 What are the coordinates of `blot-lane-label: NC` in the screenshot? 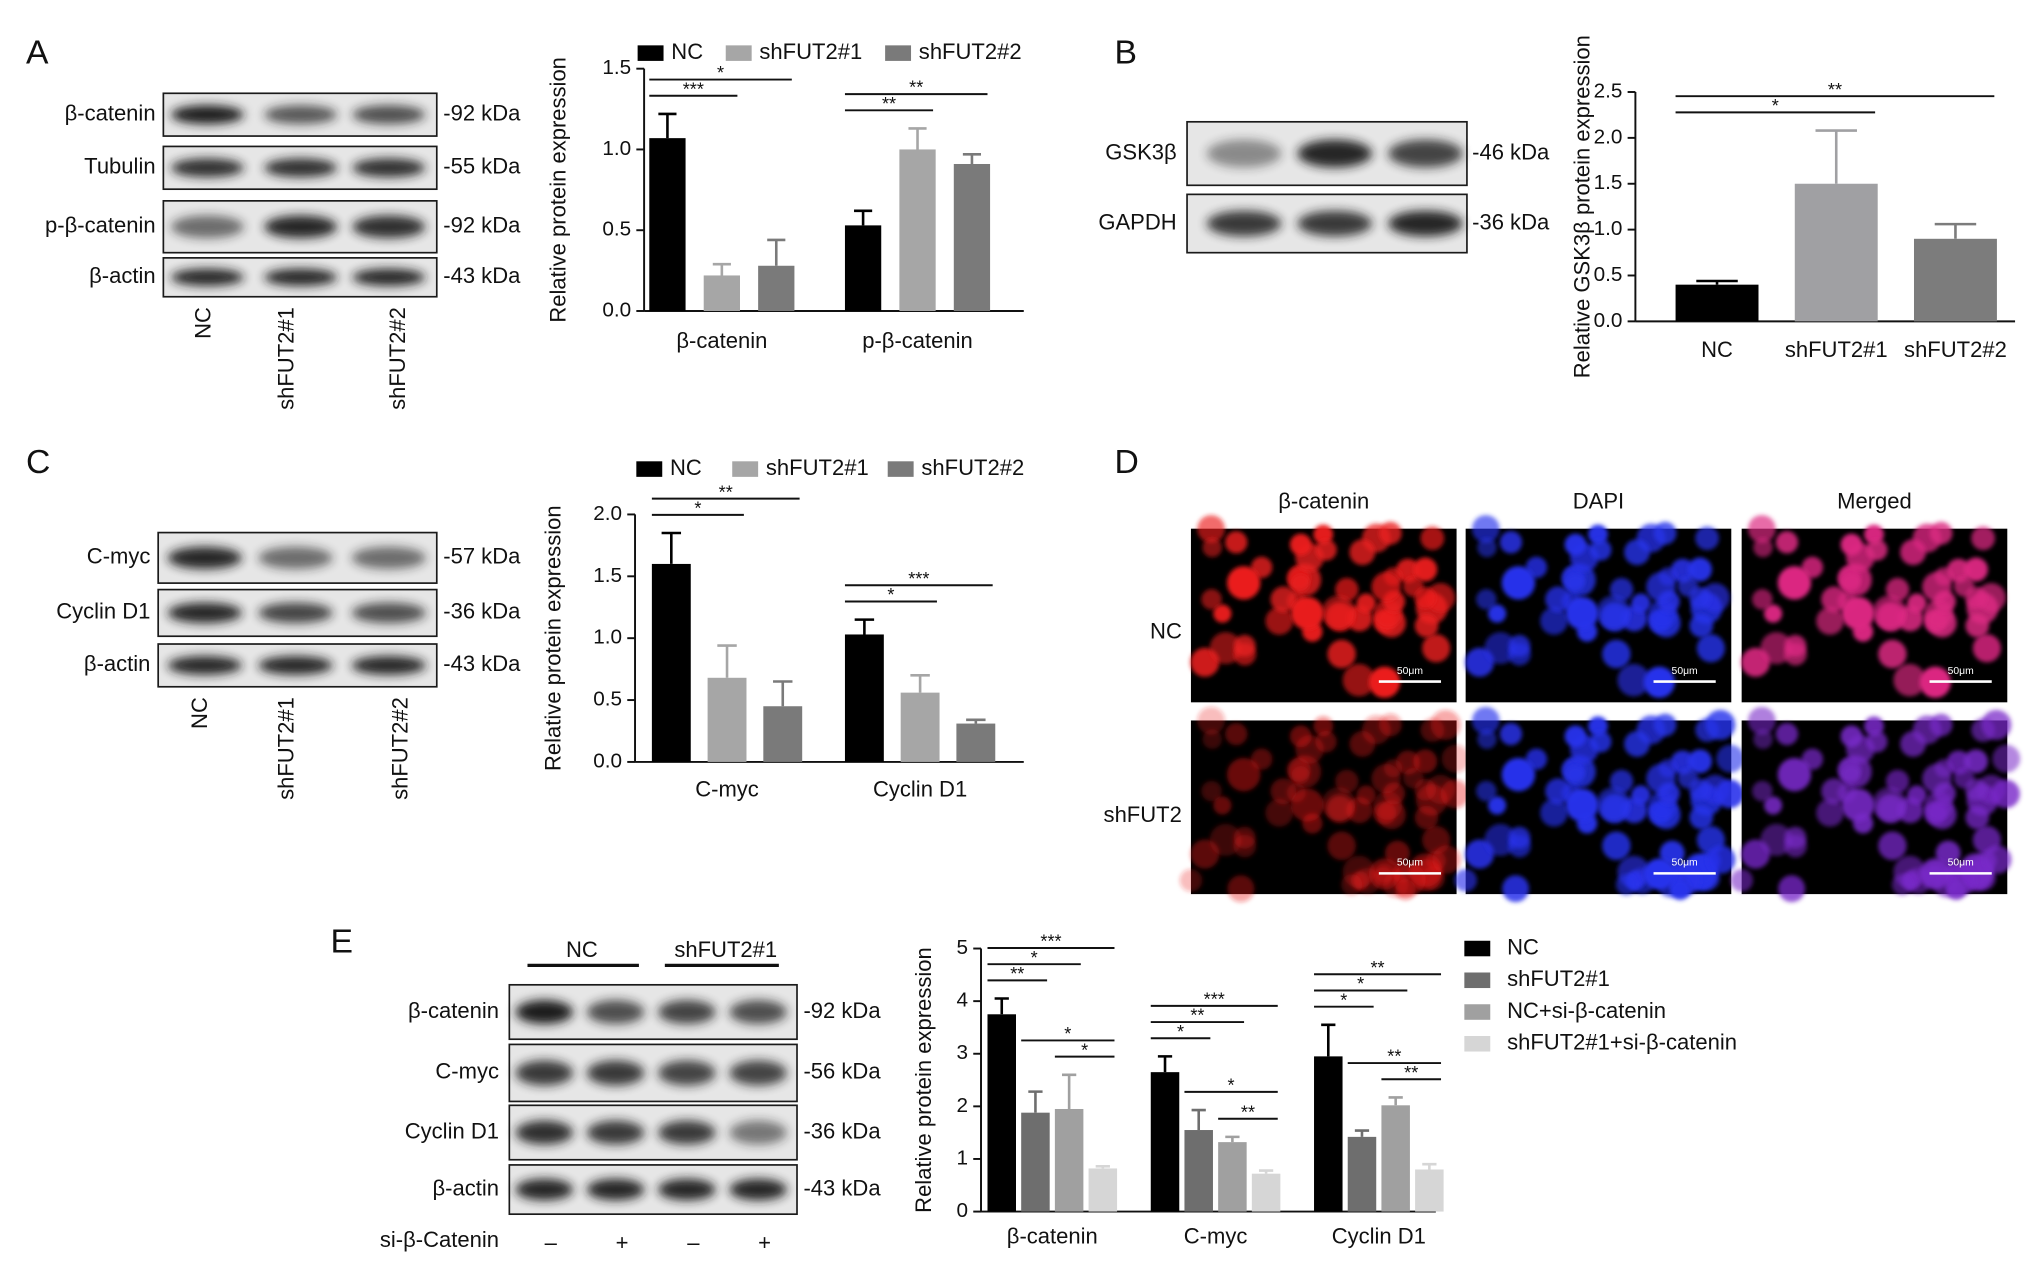 It's located at (203, 323).